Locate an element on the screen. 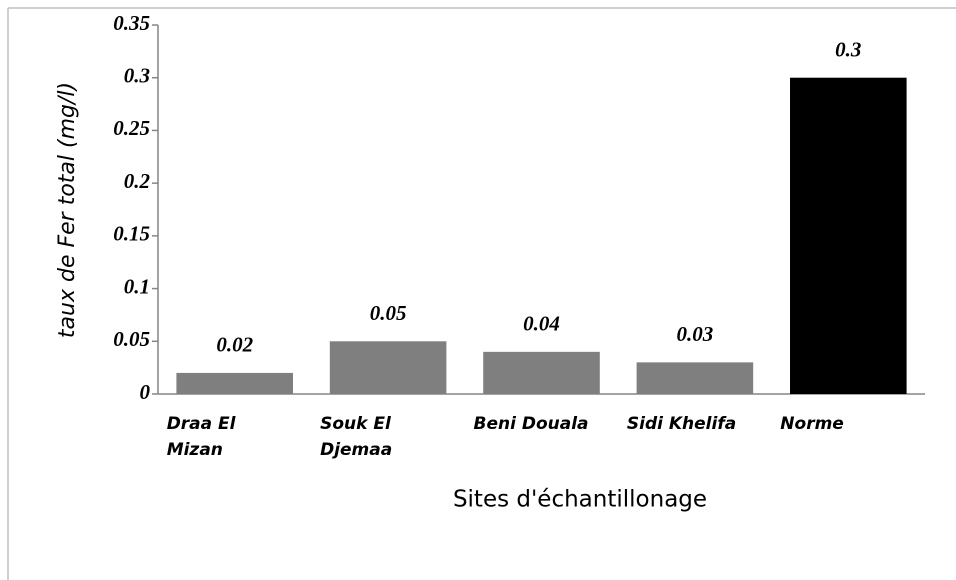 The image size is (956, 580). y-tick-label: 0.25 is located at coordinates (131, 128).